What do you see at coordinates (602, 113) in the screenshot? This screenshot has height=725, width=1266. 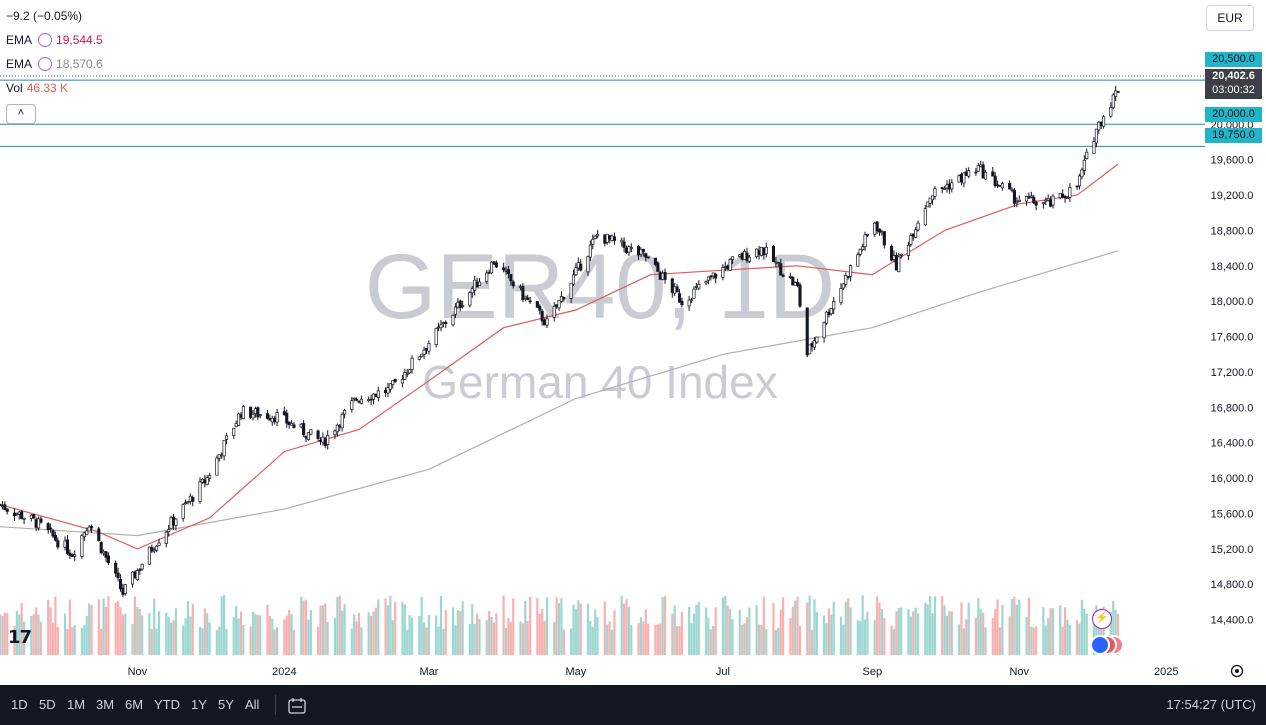 I see `horizontal-levels` at bounding box center [602, 113].